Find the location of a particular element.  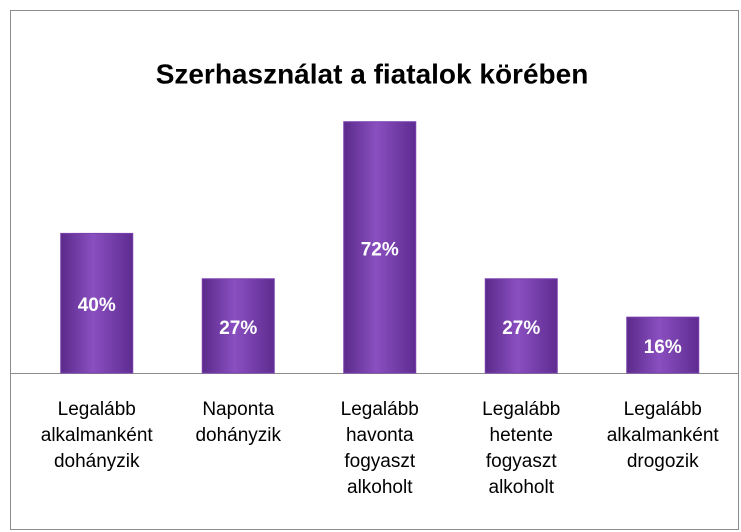

value-label: 16% is located at coordinates (663, 347).